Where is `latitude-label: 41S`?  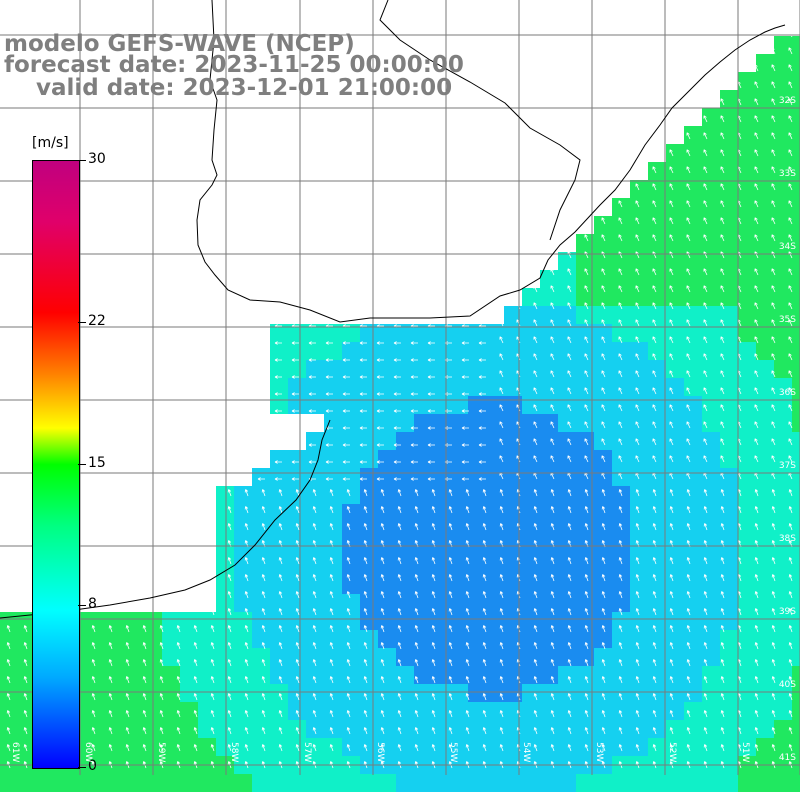
latitude-label: 41S is located at coordinates (787, 758).